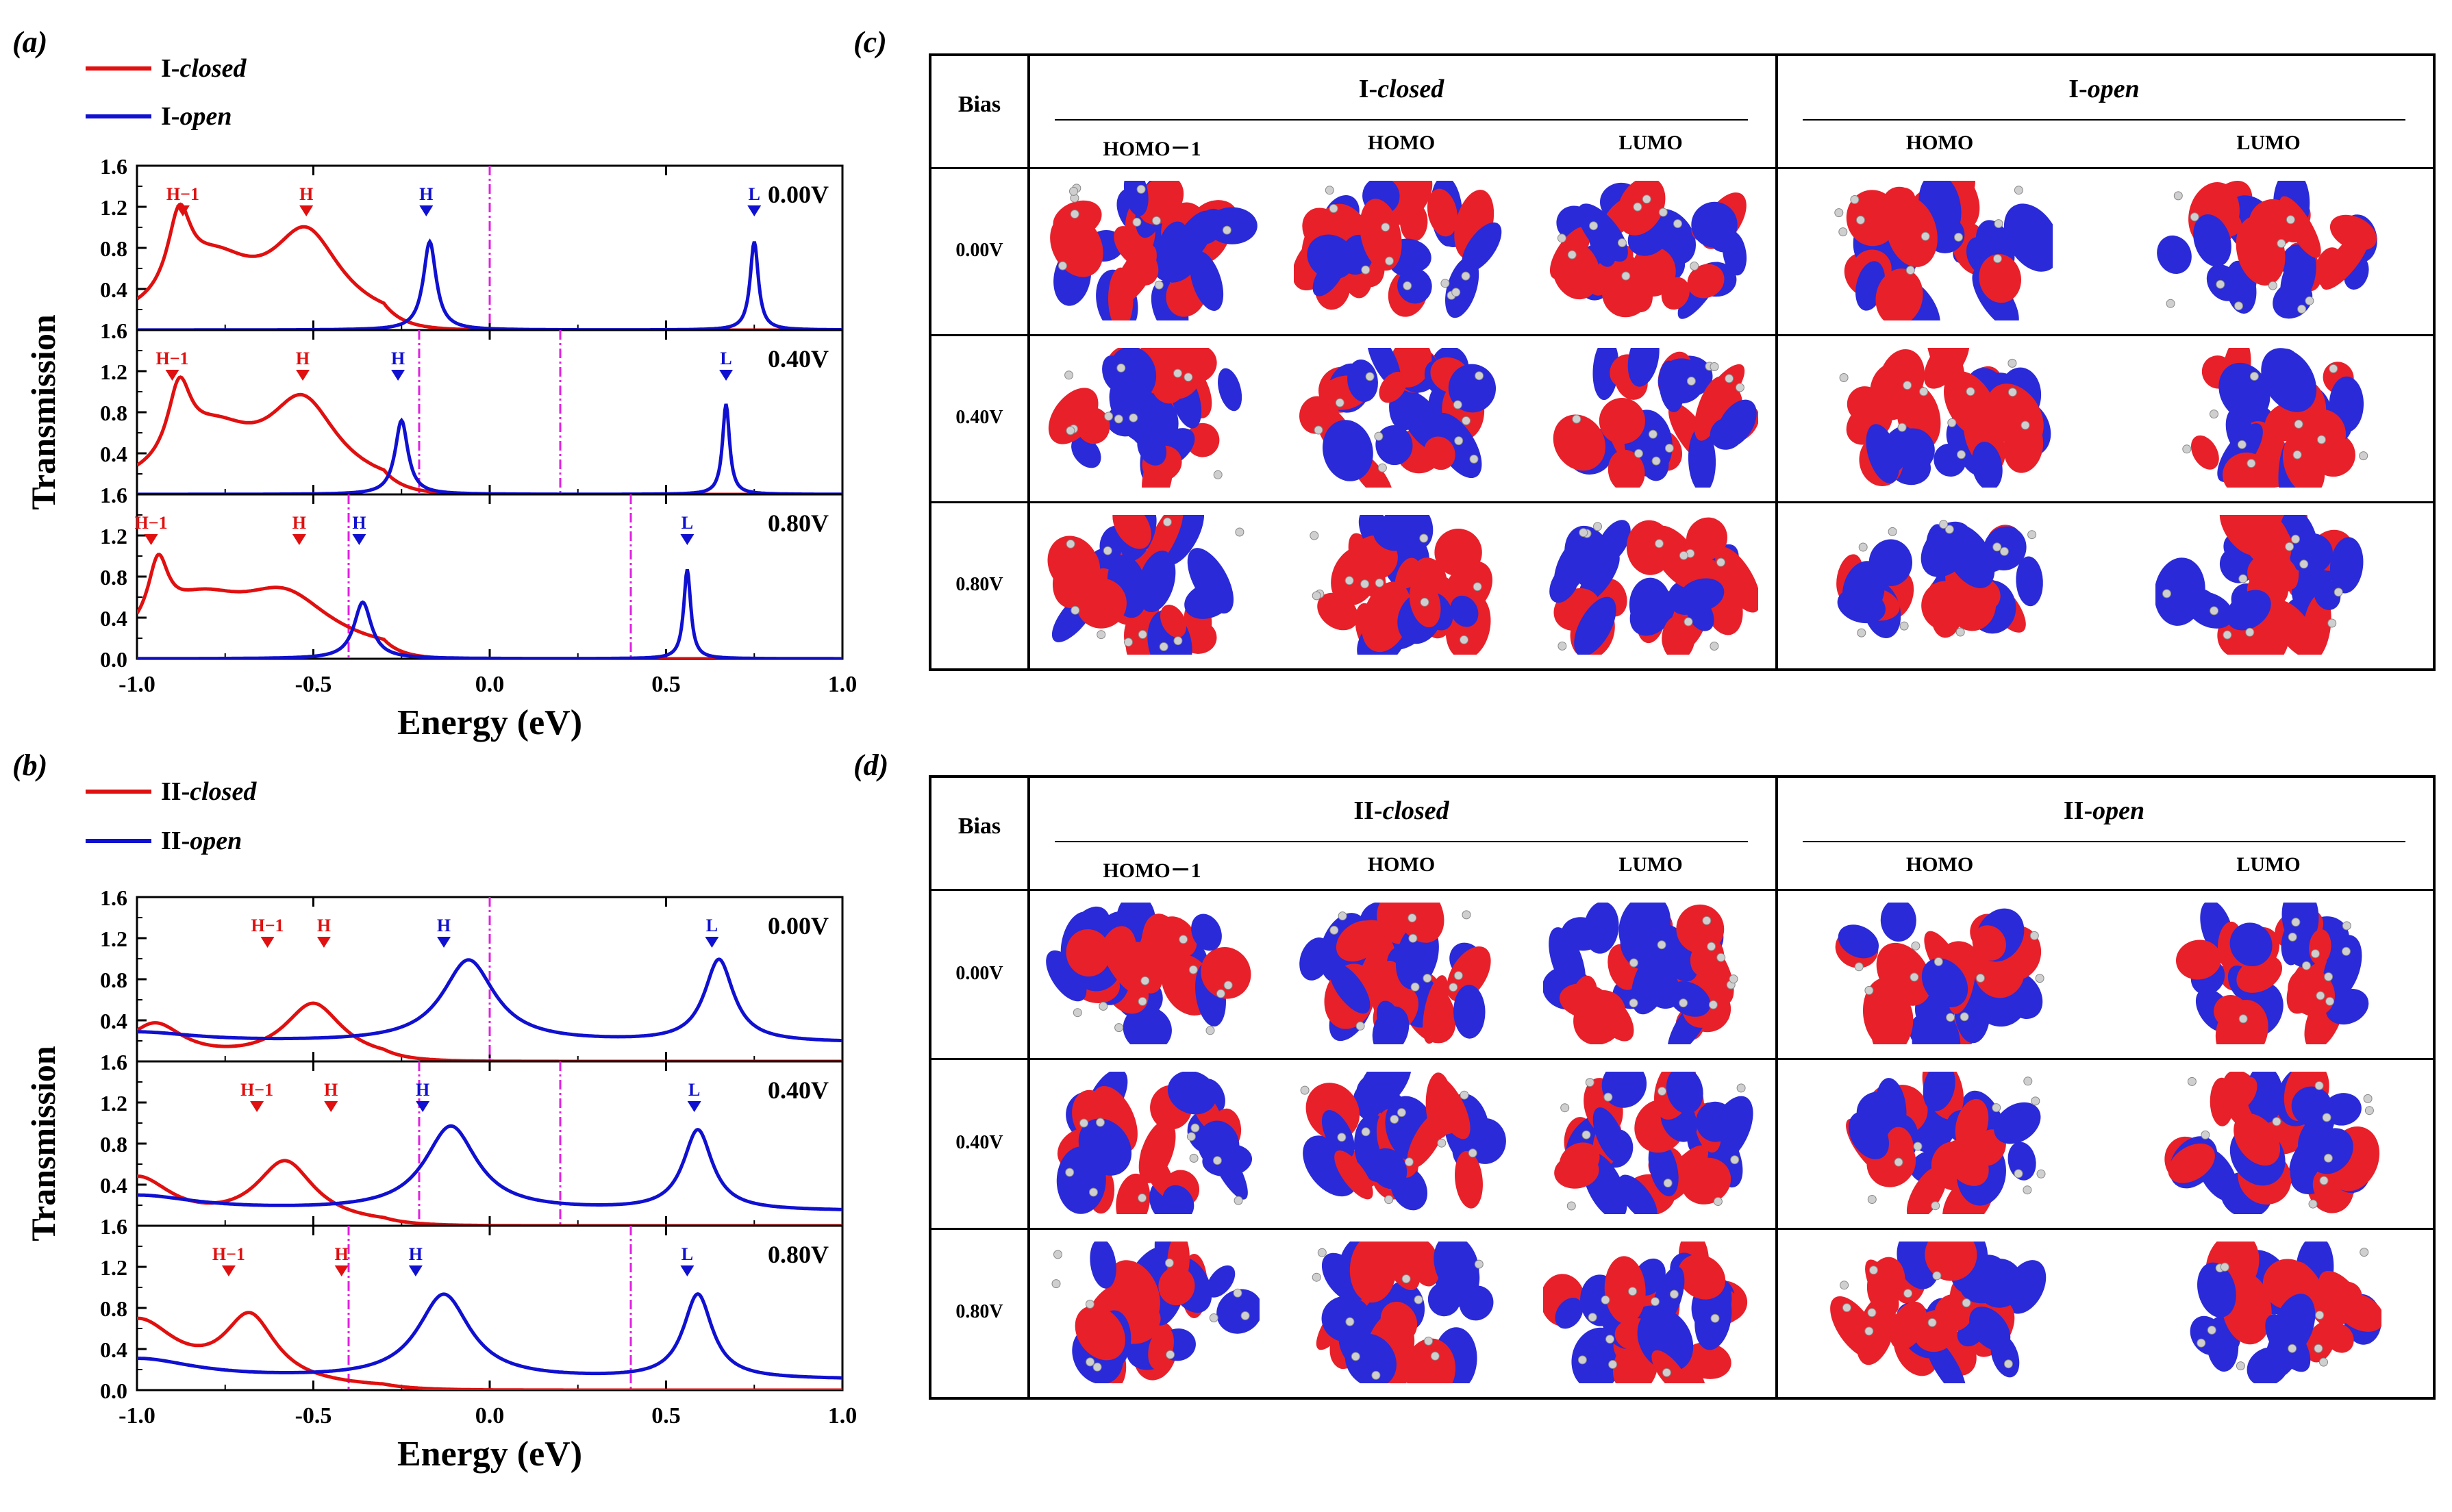 The width and height of the screenshot is (2452, 1512). I want to click on table-header-divider, so click(1682, 890).